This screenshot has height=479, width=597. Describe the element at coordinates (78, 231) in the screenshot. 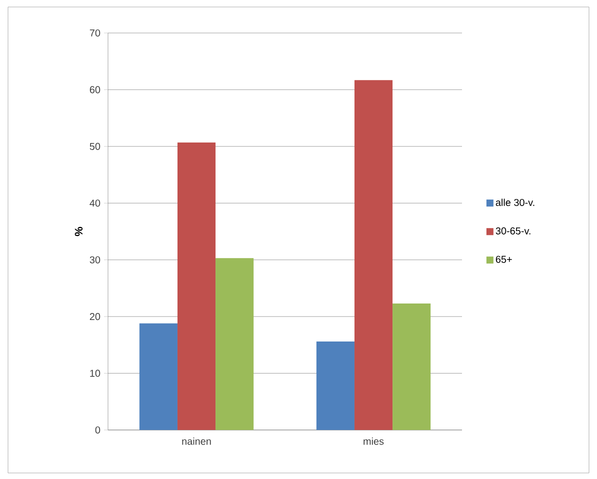

I see `y-axis-title: %` at that location.